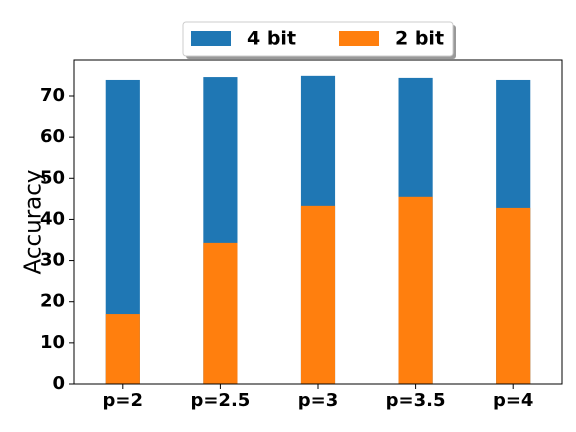 The image size is (576, 432). Describe the element at coordinates (52, 218) in the screenshot. I see `y-tick-label: 40` at that location.